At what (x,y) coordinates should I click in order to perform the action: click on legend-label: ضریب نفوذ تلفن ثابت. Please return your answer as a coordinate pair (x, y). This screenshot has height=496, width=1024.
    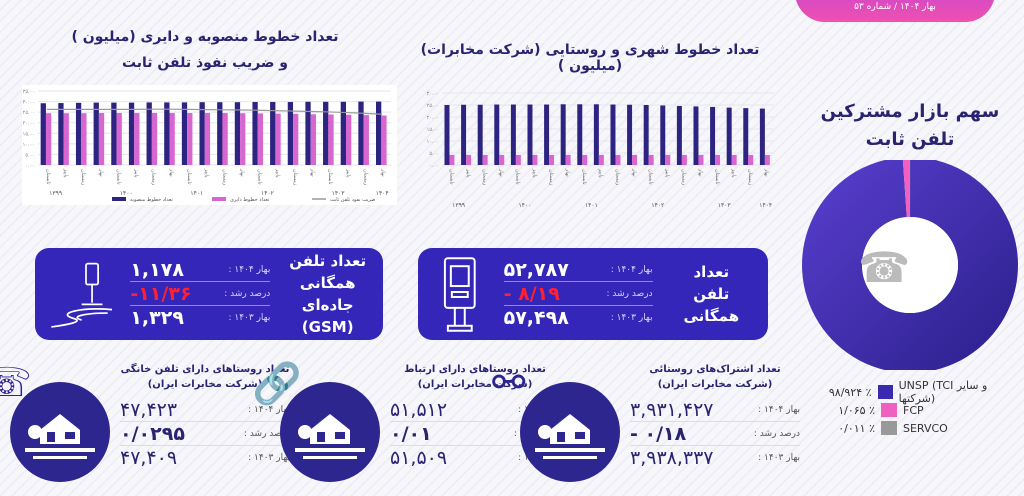
    Looking at the image, I should click on (352, 200).